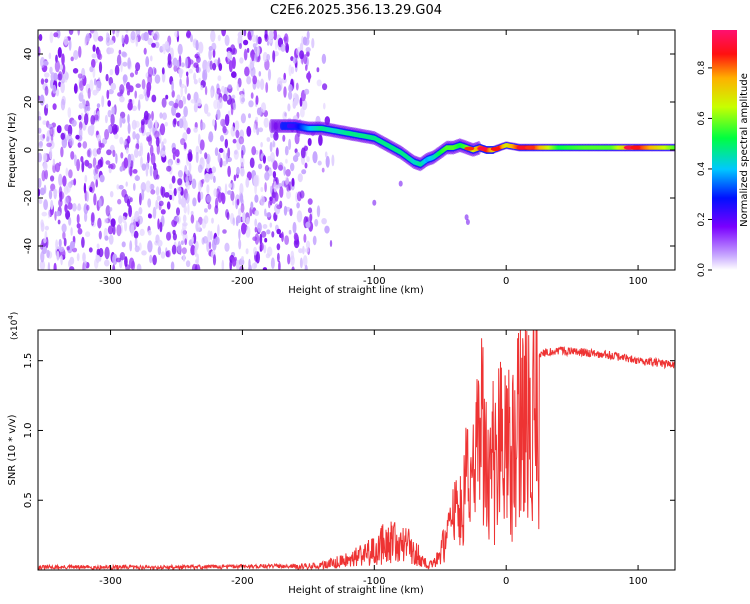  I want to click on y-tick-label: 0.5, so click(28, 500).